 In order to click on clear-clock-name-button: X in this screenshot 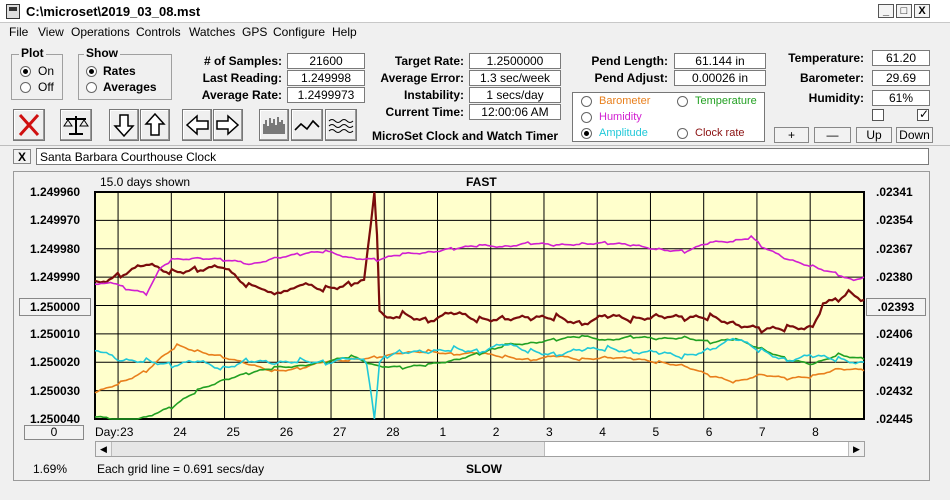, I will do `click(22, 156)`.